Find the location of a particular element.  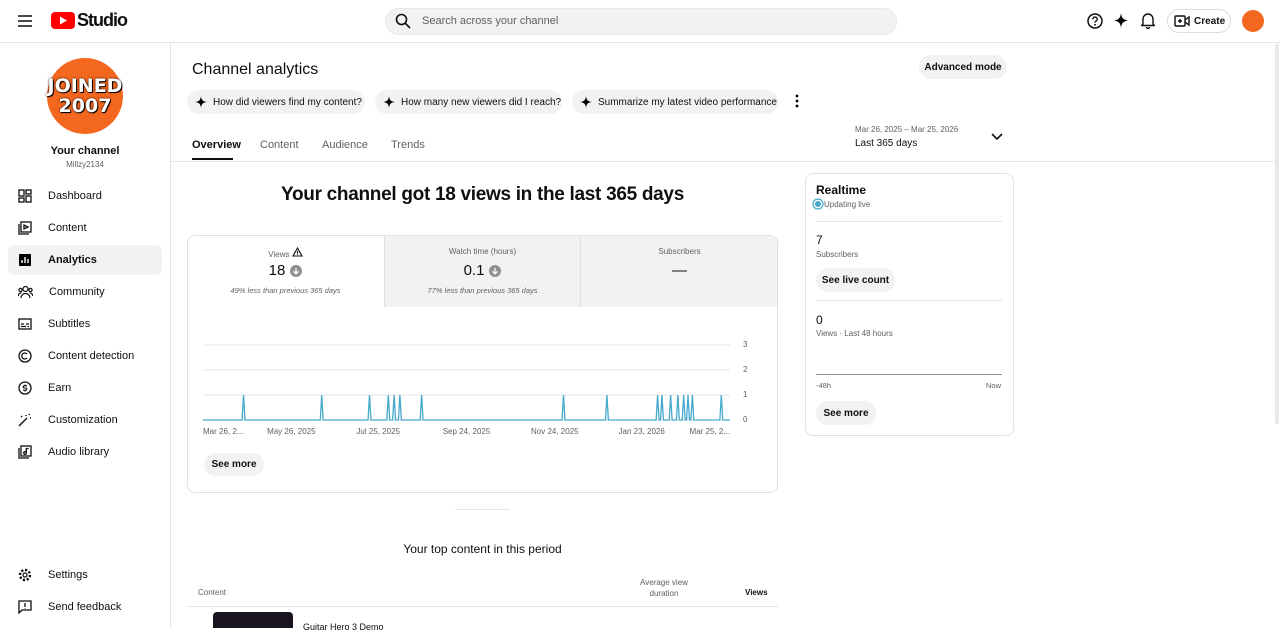

logo-icon is located at coordinates (63, 20).